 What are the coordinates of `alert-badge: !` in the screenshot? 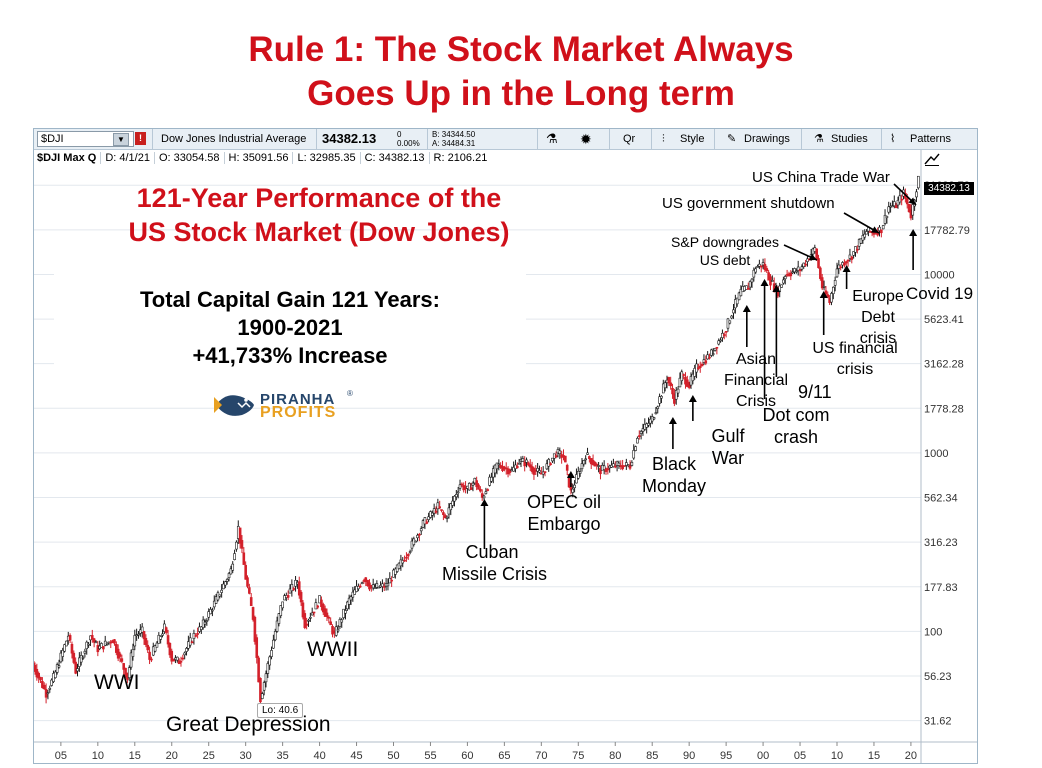 It's located at (140, 138).